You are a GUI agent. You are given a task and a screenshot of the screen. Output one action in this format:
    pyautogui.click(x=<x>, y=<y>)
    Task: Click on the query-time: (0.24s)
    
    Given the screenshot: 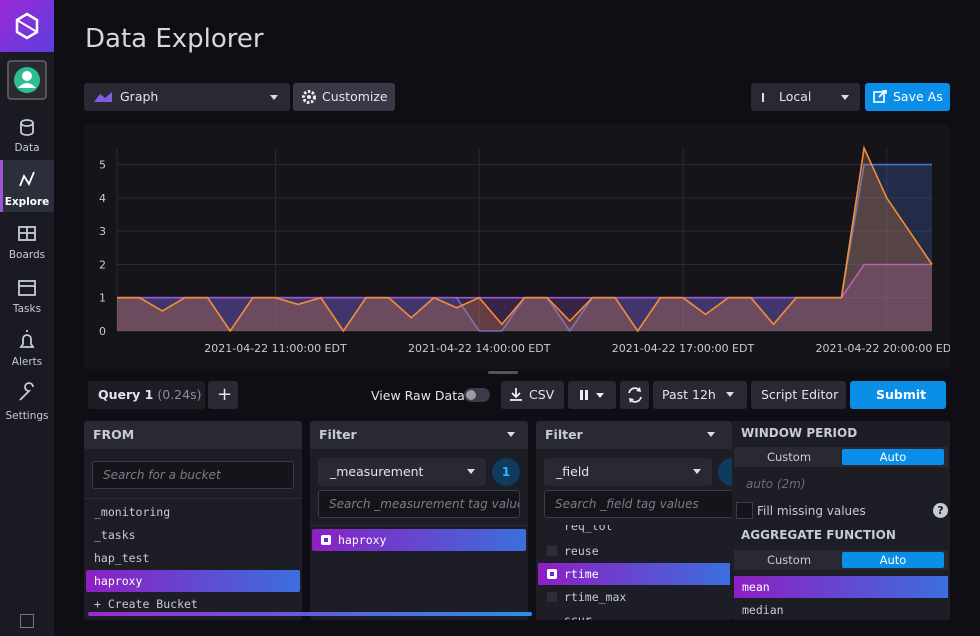 What is the action you would take?
    pyautogui.click(x=179, y=394)
    